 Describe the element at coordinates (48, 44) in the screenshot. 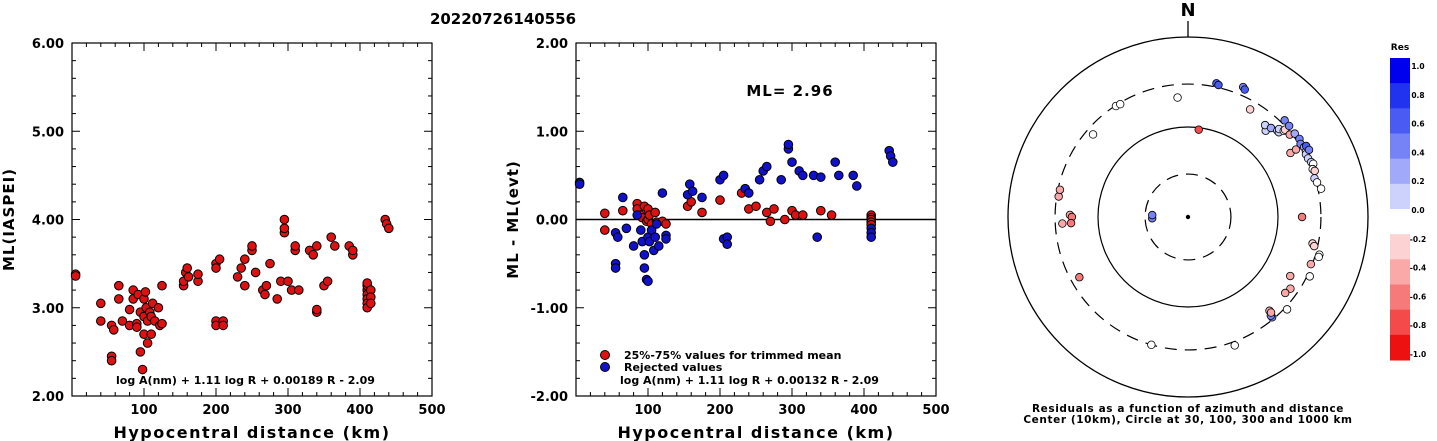

I see `y-tick-label: 6.00` at that location.